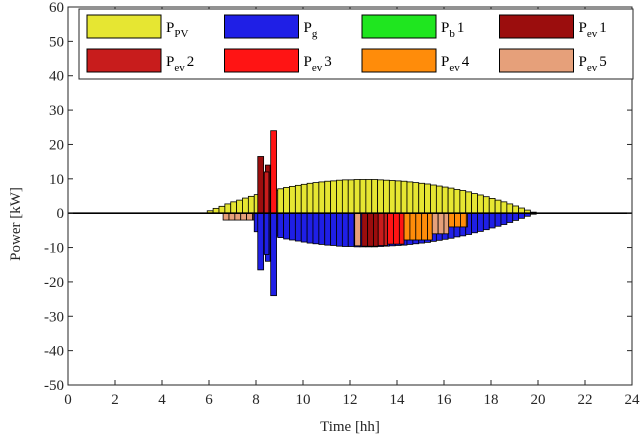 The width and height of the screenshot is (640, 439). What do you see at coordinates (209, 400) in the screenshot?
I see `x-tick-label: 6` at bounding box center [209, 400].